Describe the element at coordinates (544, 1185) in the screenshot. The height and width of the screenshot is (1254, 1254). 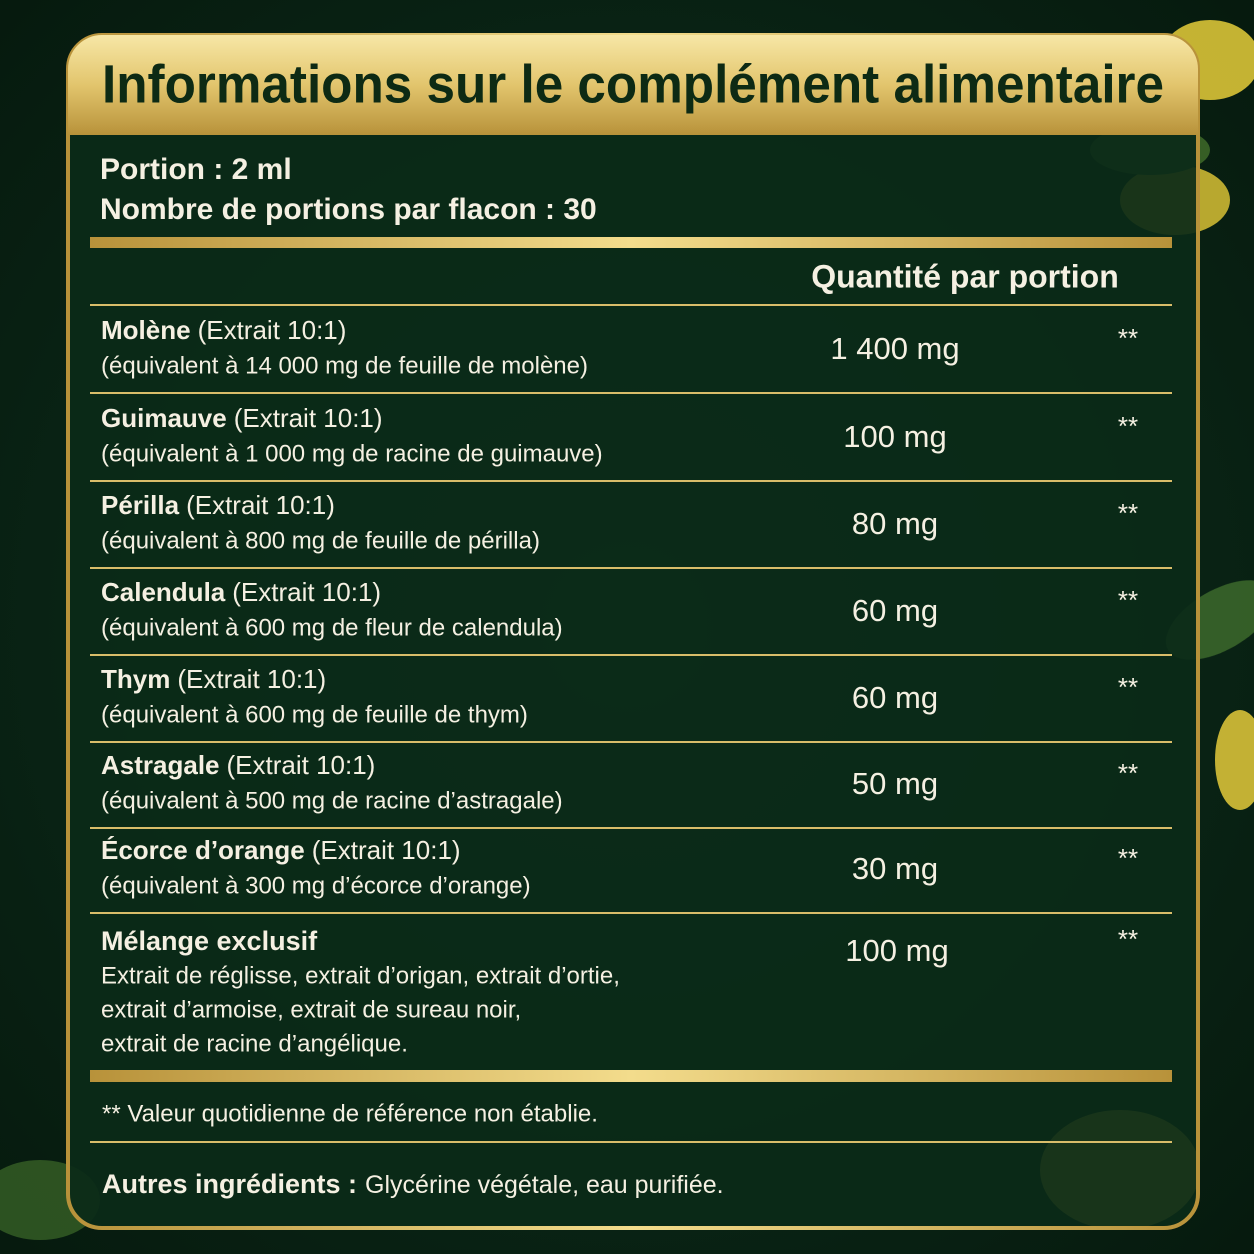
I see `text: Glycérine végétale, eau purifiée.` at that location.